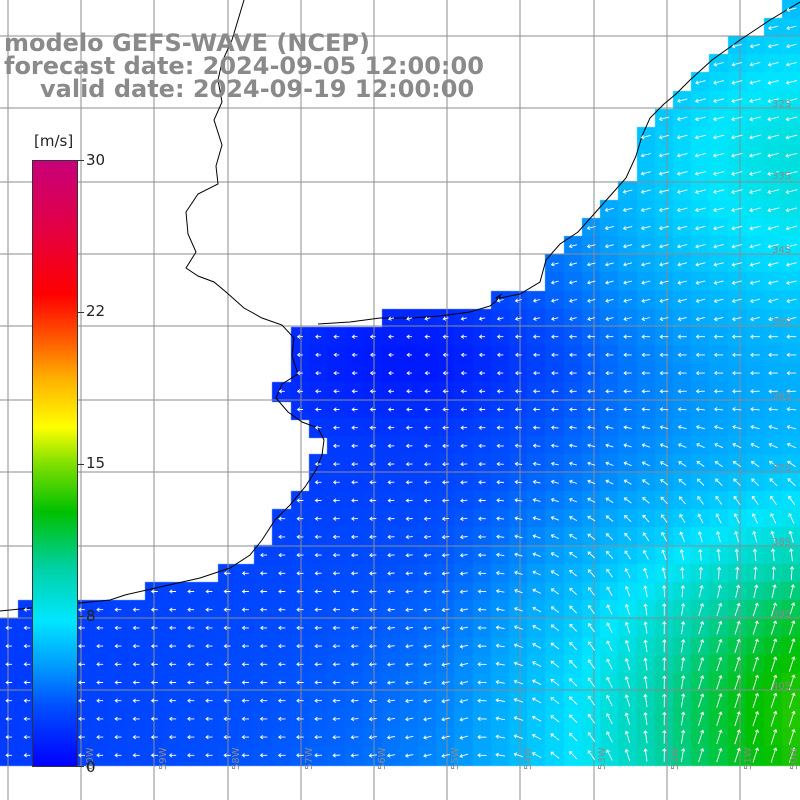 This screenshot has width=800, height=800. What do you see at coordinates (782, 468) in the screenshot?
I see `latitude-label: 37S` at bounding box center [782, 468].